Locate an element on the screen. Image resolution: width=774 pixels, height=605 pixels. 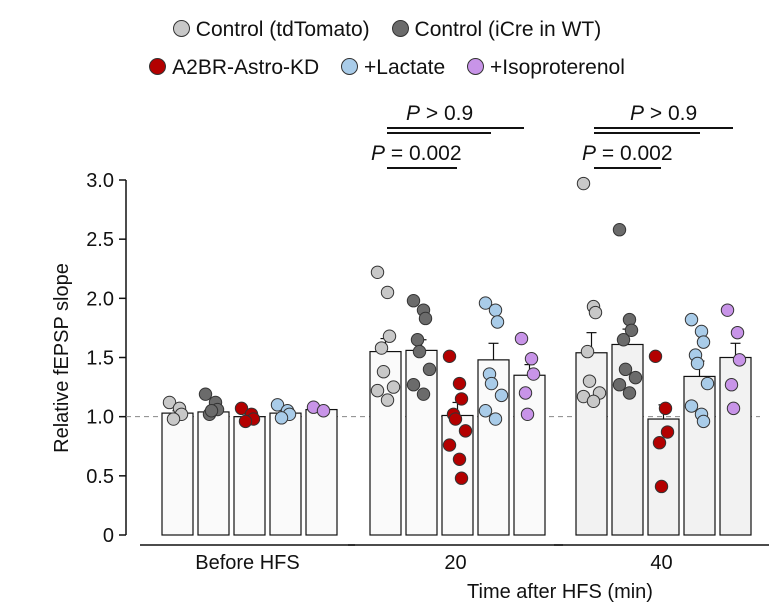
legend-item-isoproterenol: +Isoproterenol is located at coordinates (546, 68).